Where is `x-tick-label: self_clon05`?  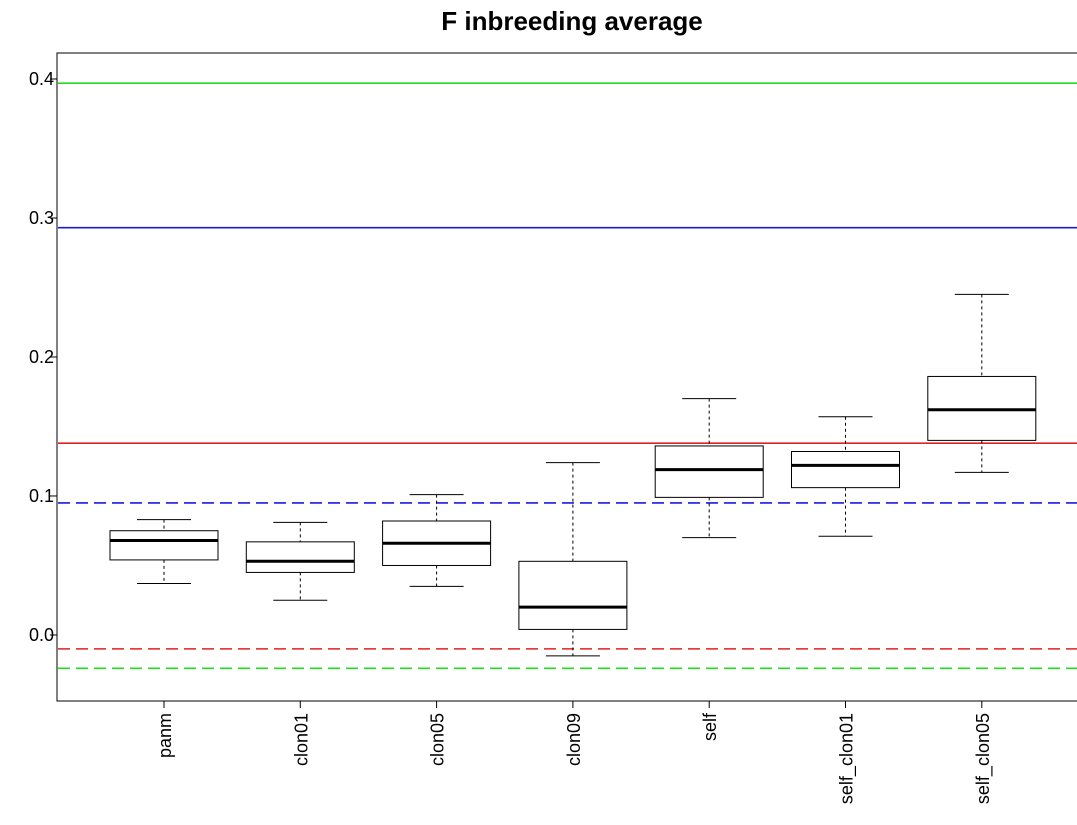 x-tick-label: self_clon05 is located at coordinates (983, 758).